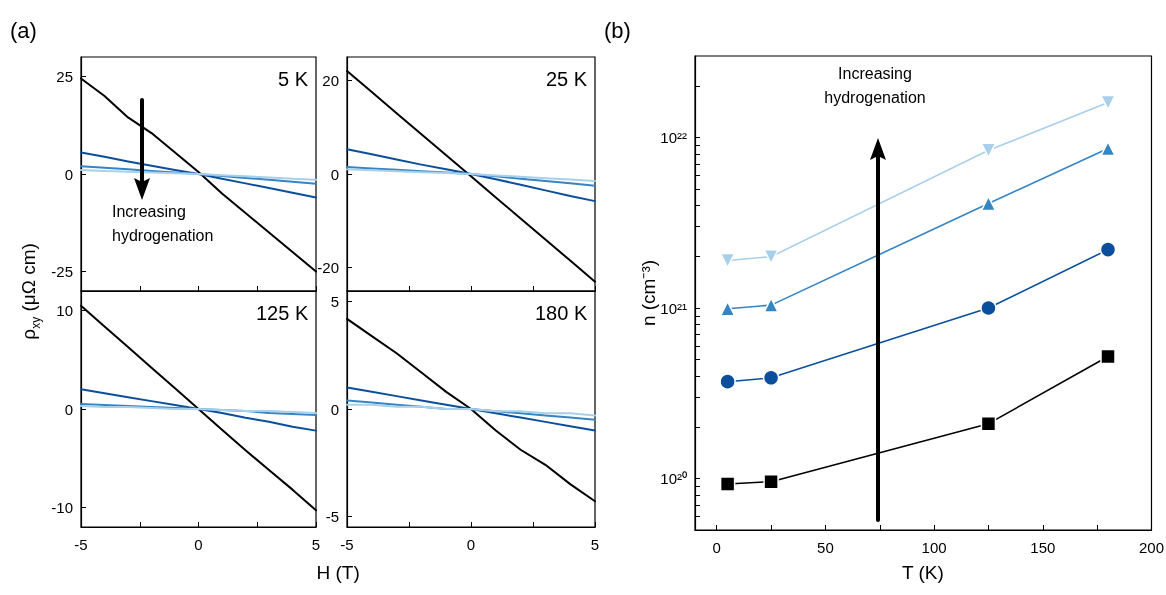 The width and height of the screenshot is (1166, 595). I want to click on y-tick-label: 25, so click(64, 76).